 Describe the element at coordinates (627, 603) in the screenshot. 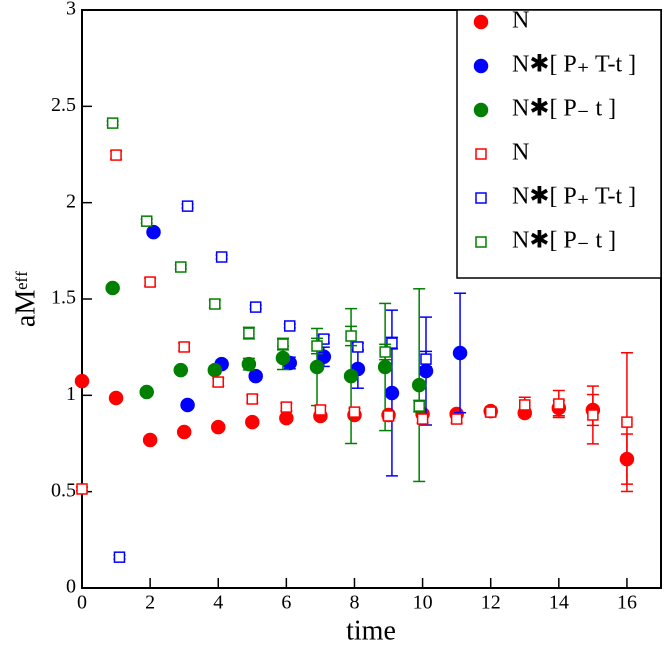

I see `x-tick-label: 16` at that location.